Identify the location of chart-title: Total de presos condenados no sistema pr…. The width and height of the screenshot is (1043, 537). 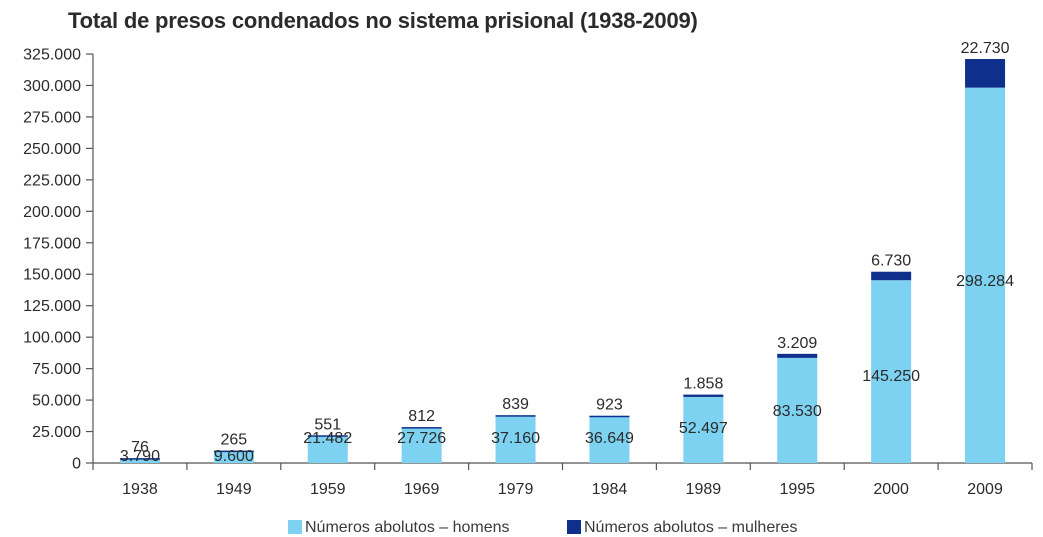
(383, 20).